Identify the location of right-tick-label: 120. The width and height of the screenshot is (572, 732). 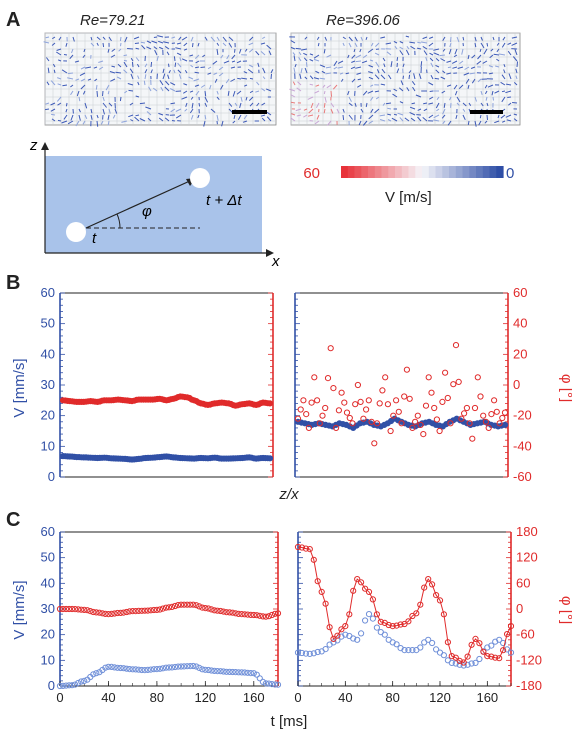
(527, 557).